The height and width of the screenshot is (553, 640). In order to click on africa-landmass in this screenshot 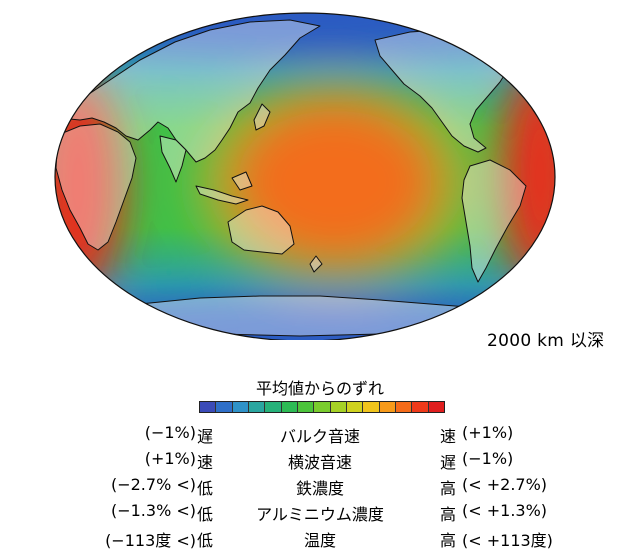, I will do `click(96, 187)`.